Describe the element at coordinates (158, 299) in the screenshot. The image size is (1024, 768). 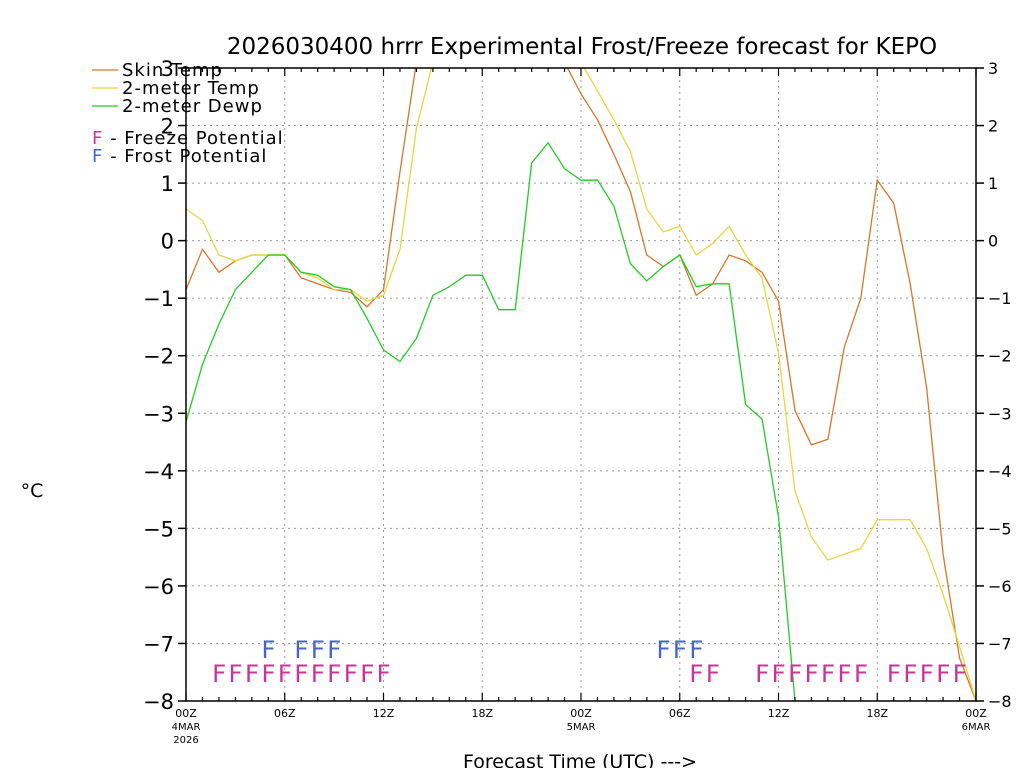
I see `y-tick-label-left: −1` at that location.